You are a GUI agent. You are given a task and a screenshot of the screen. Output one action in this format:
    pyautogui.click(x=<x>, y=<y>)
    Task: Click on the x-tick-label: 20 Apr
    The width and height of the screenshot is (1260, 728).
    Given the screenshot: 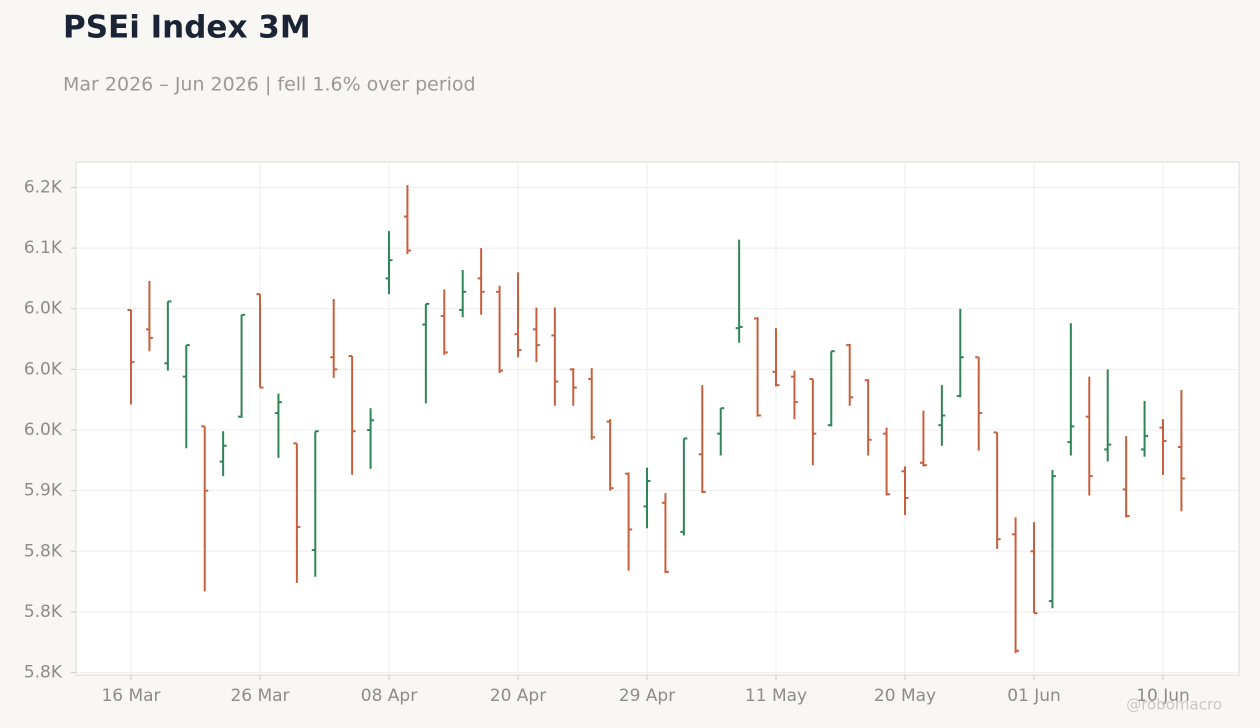 What is the action you would take?
    pyautogui.click(x=518, y=696)
    